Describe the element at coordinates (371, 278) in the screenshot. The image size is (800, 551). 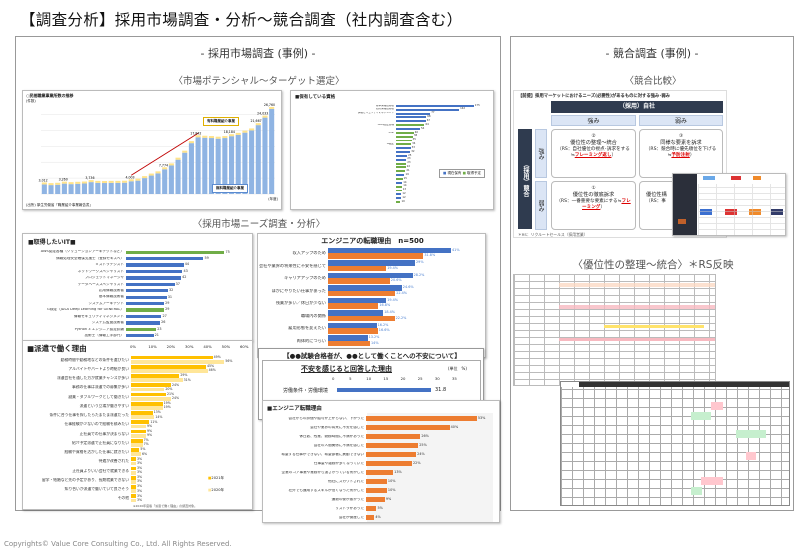
I see `bar-row: キャリアアップのため 28.2% 20.6%` at that location.